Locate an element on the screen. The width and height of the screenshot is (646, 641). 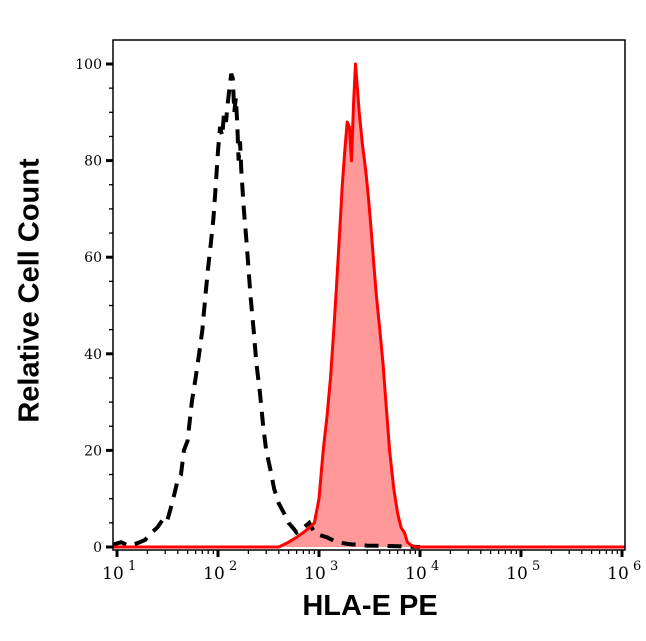
y-tick-label: 60 is located at coordinates (93, 258).